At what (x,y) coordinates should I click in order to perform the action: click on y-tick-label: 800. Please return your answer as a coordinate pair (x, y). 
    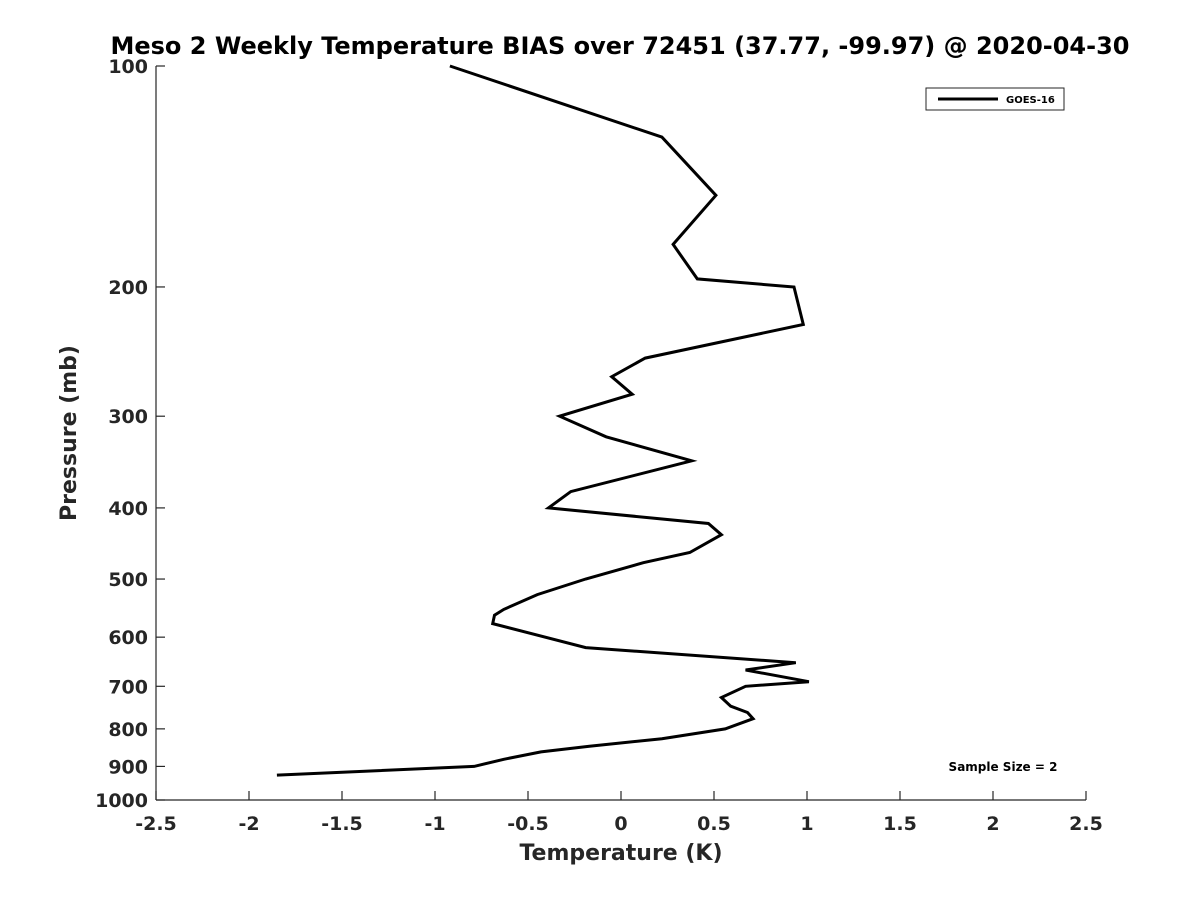
    Looking at the image, I should click on (128, 730).